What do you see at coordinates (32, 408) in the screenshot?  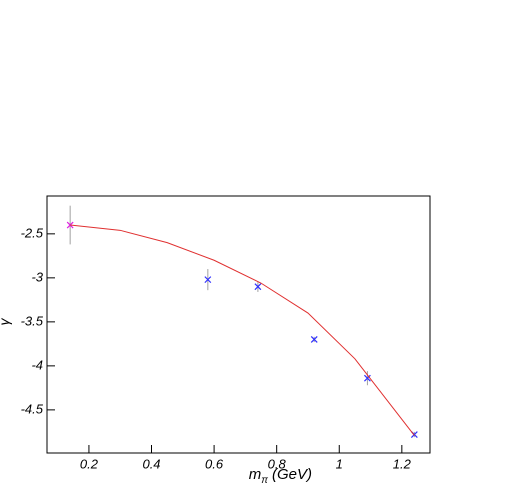 I see `y-tick-label: -4.5` at bounding box center [32, 408].